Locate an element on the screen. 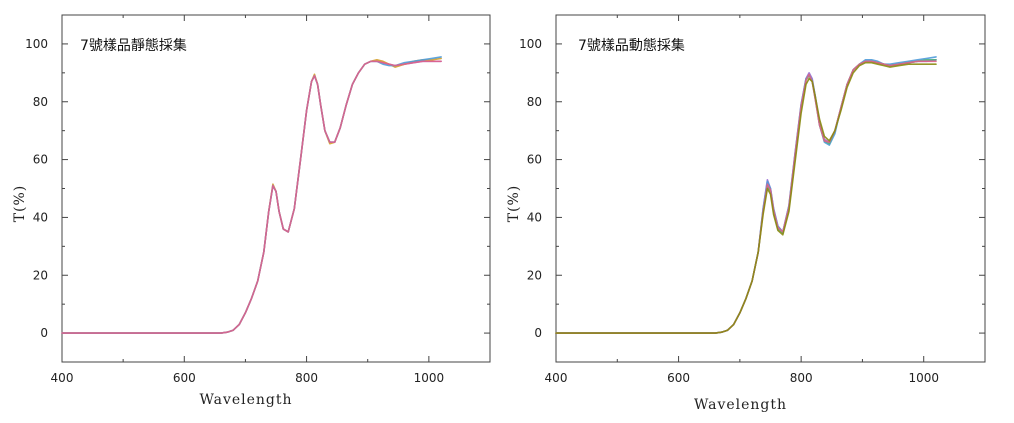 The height and width of the screenshot is (423, 1014). panel-title: 7號樣品靜態採集 is located at coordinates (133, 45).